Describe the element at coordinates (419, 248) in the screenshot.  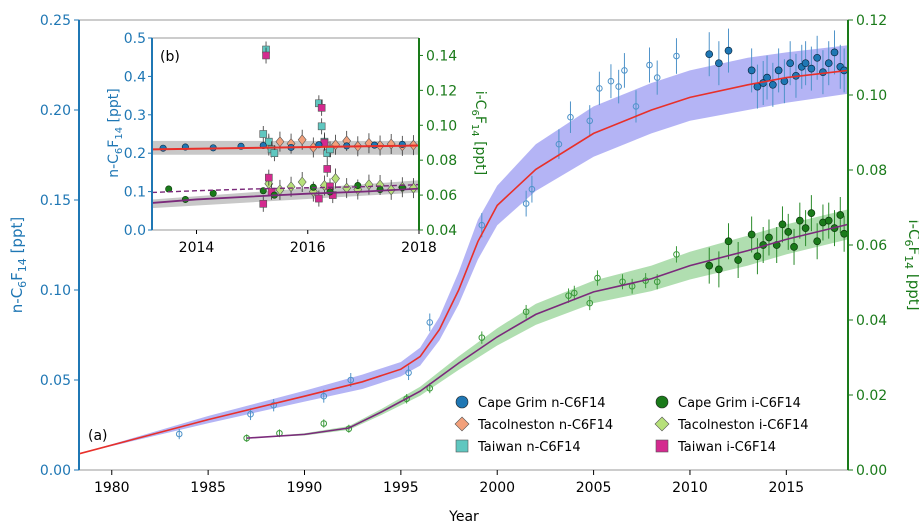
I see `inset-x-tick-label: 2018` at that location.